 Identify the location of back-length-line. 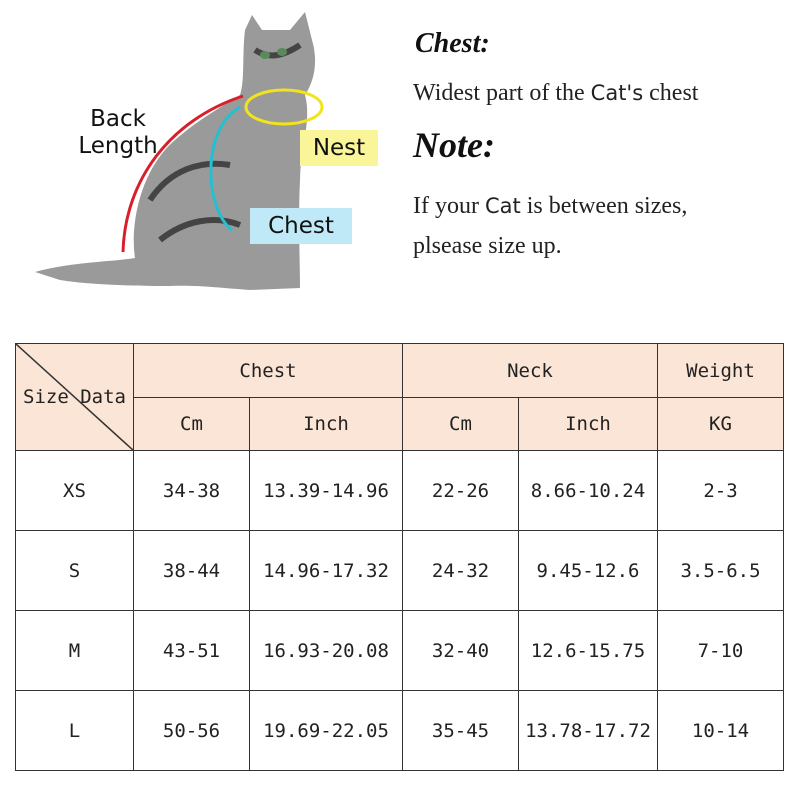
(182, 173).